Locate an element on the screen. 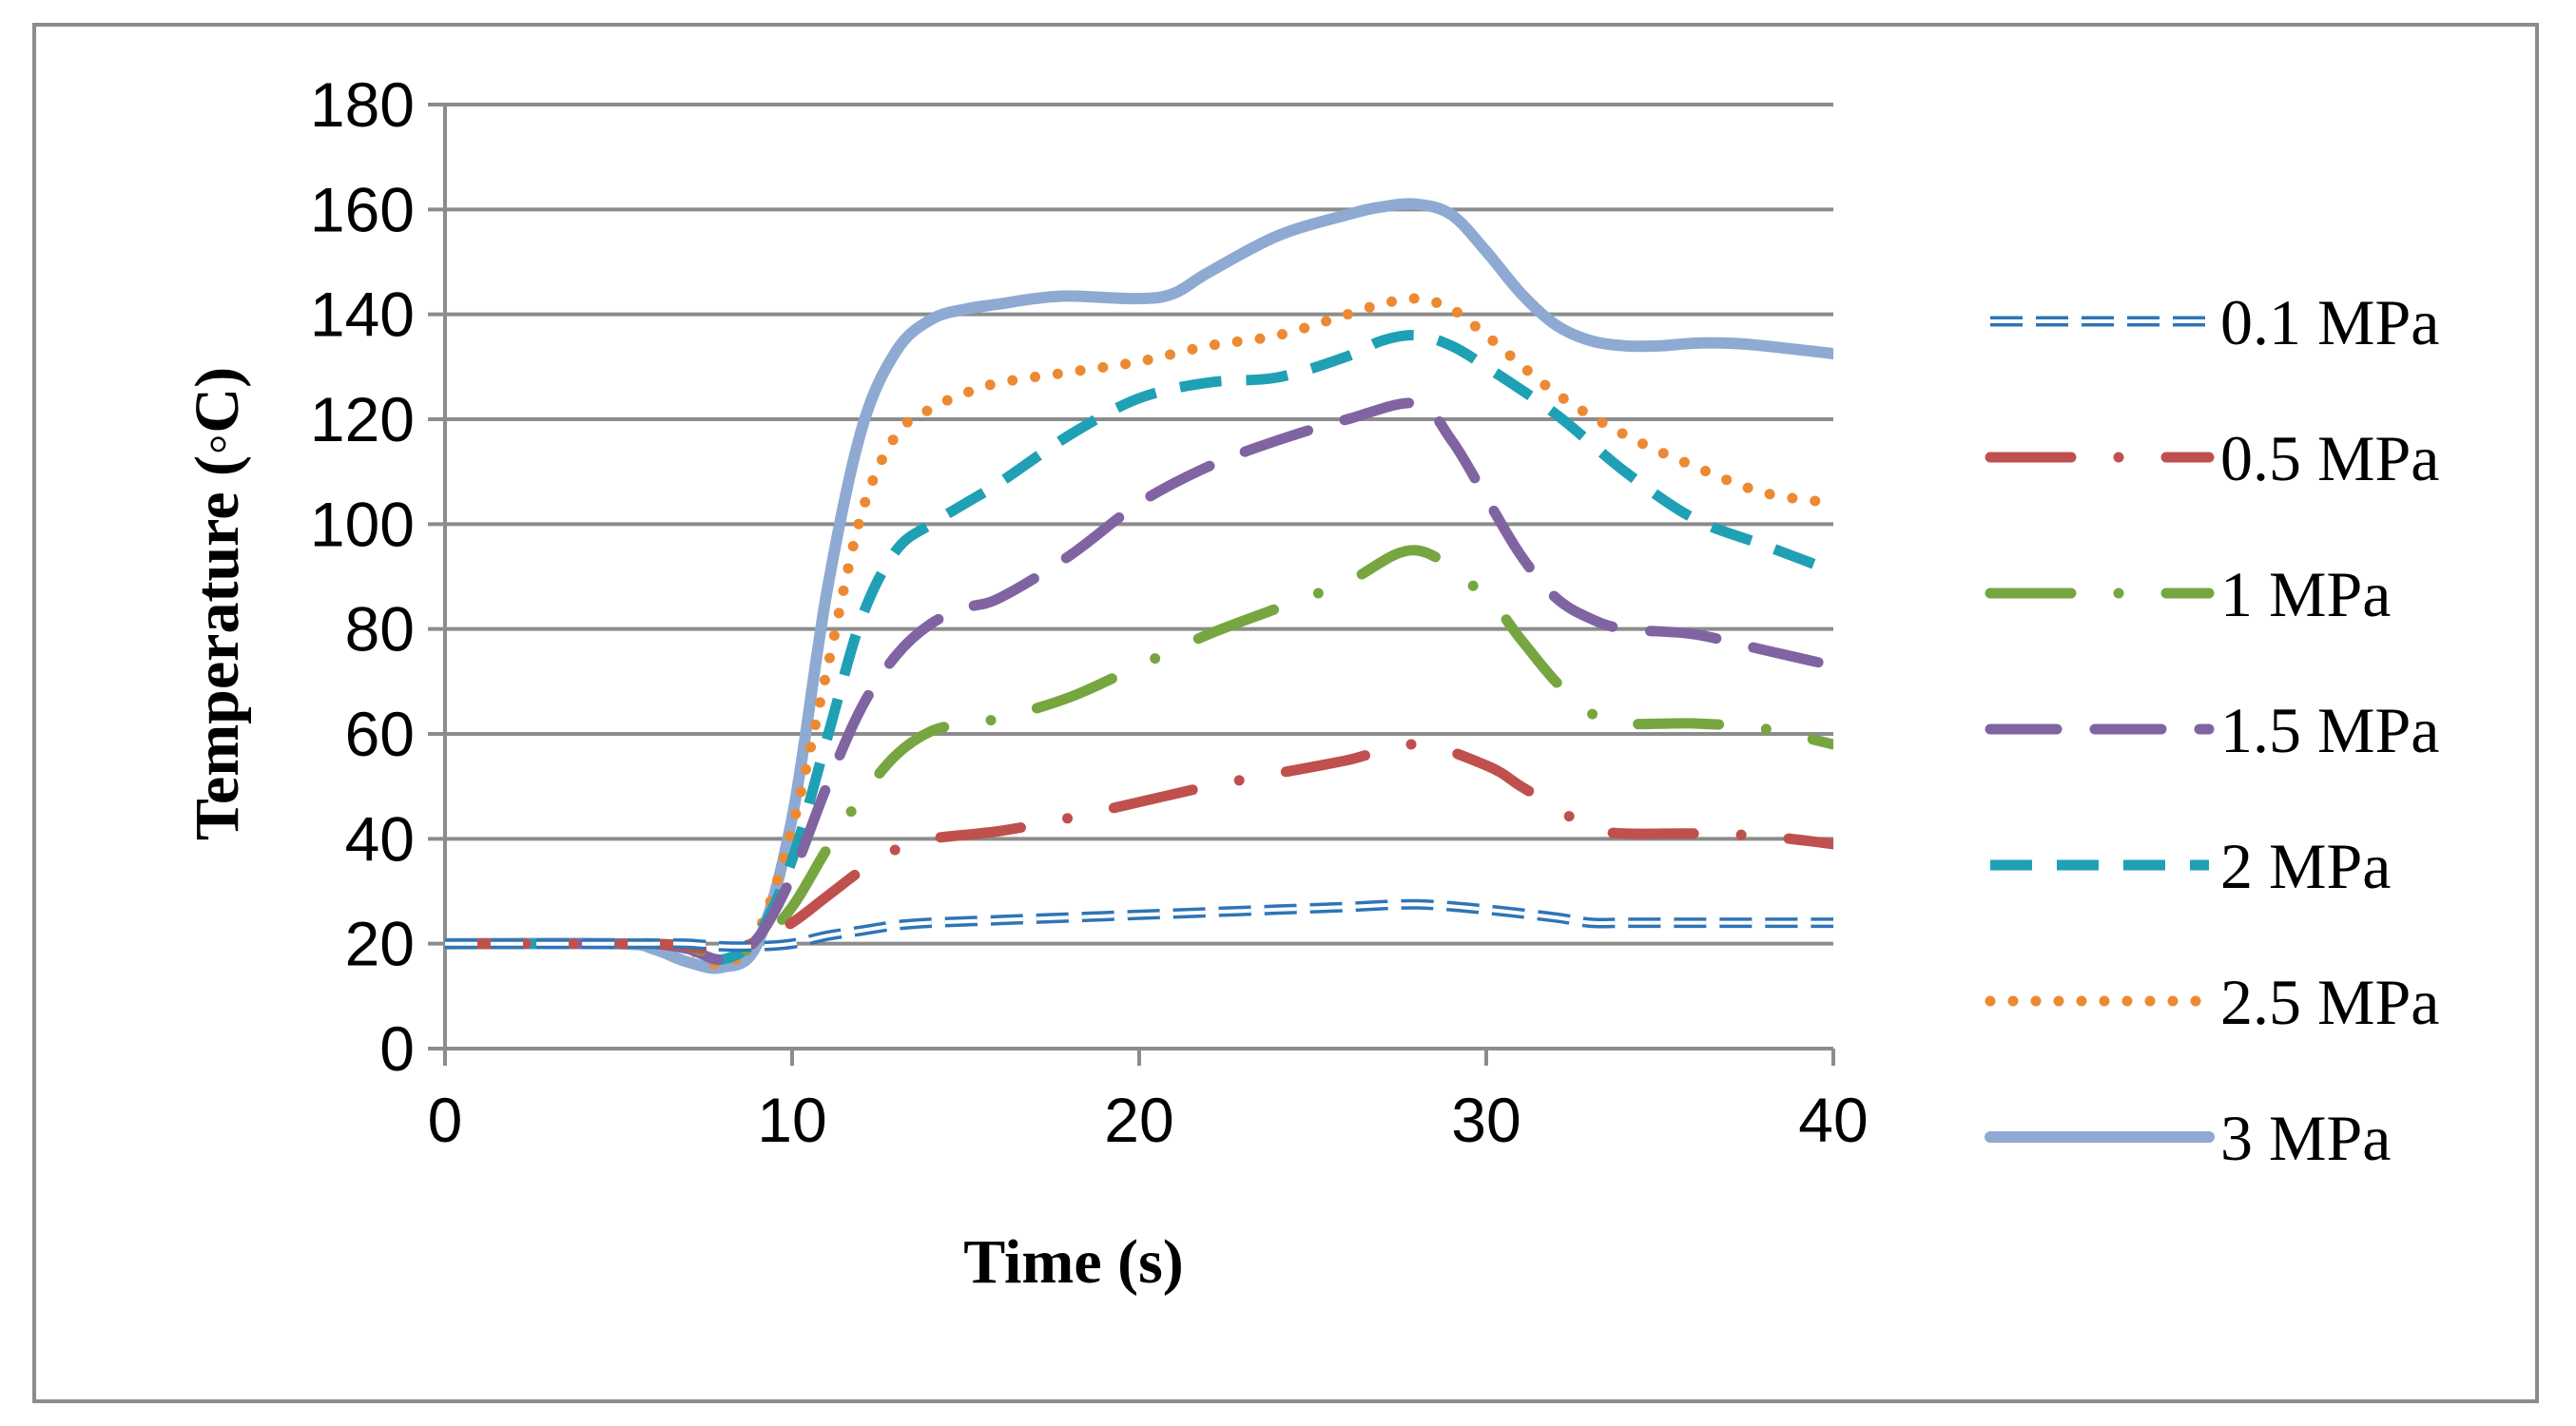 The width and height of the screenshot is (2576, 1426). y-tick-label: 0 is located at coordinates (397, 1048).